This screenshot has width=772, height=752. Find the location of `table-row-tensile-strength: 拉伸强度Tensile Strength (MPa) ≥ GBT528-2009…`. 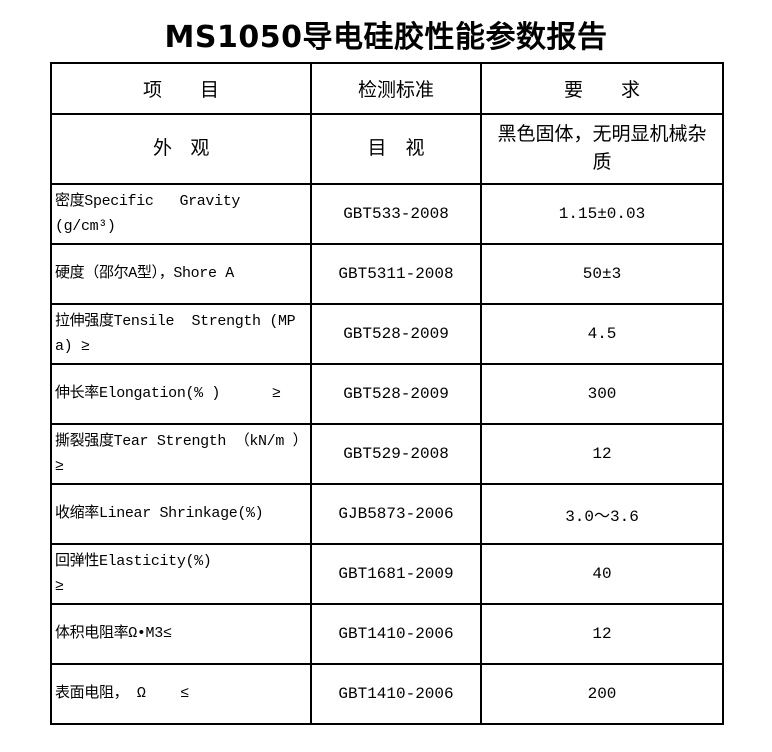

table-row-tensile-strength: 拉伸强度Tensile Strength (MPa) ≥ GBT528-2009… is located at coordinates (387, 334).